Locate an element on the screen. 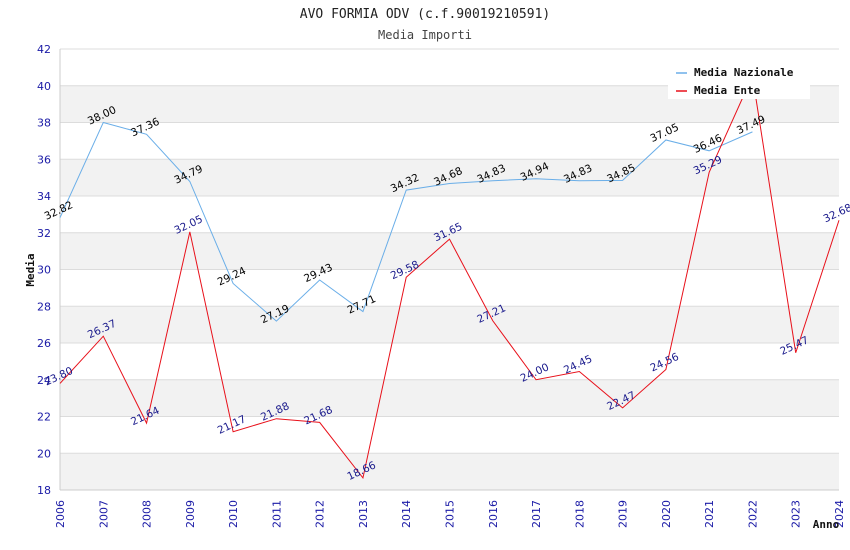  x-tick-label: 2022 is located at coordinates (752, 514).